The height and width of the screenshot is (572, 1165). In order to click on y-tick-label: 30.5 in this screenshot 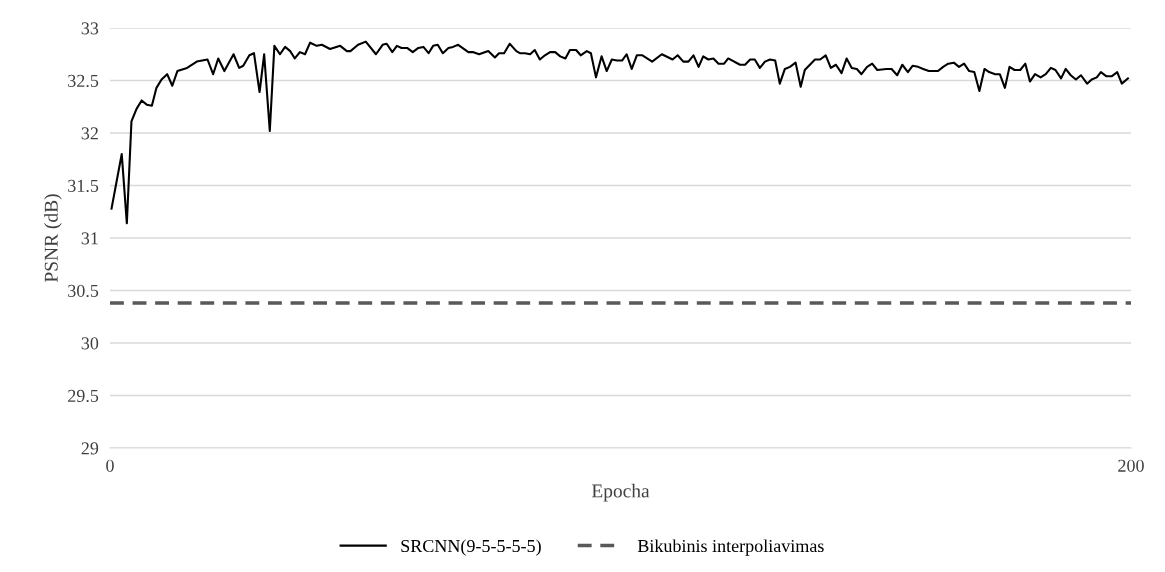, I will do `click(83, 291)`.